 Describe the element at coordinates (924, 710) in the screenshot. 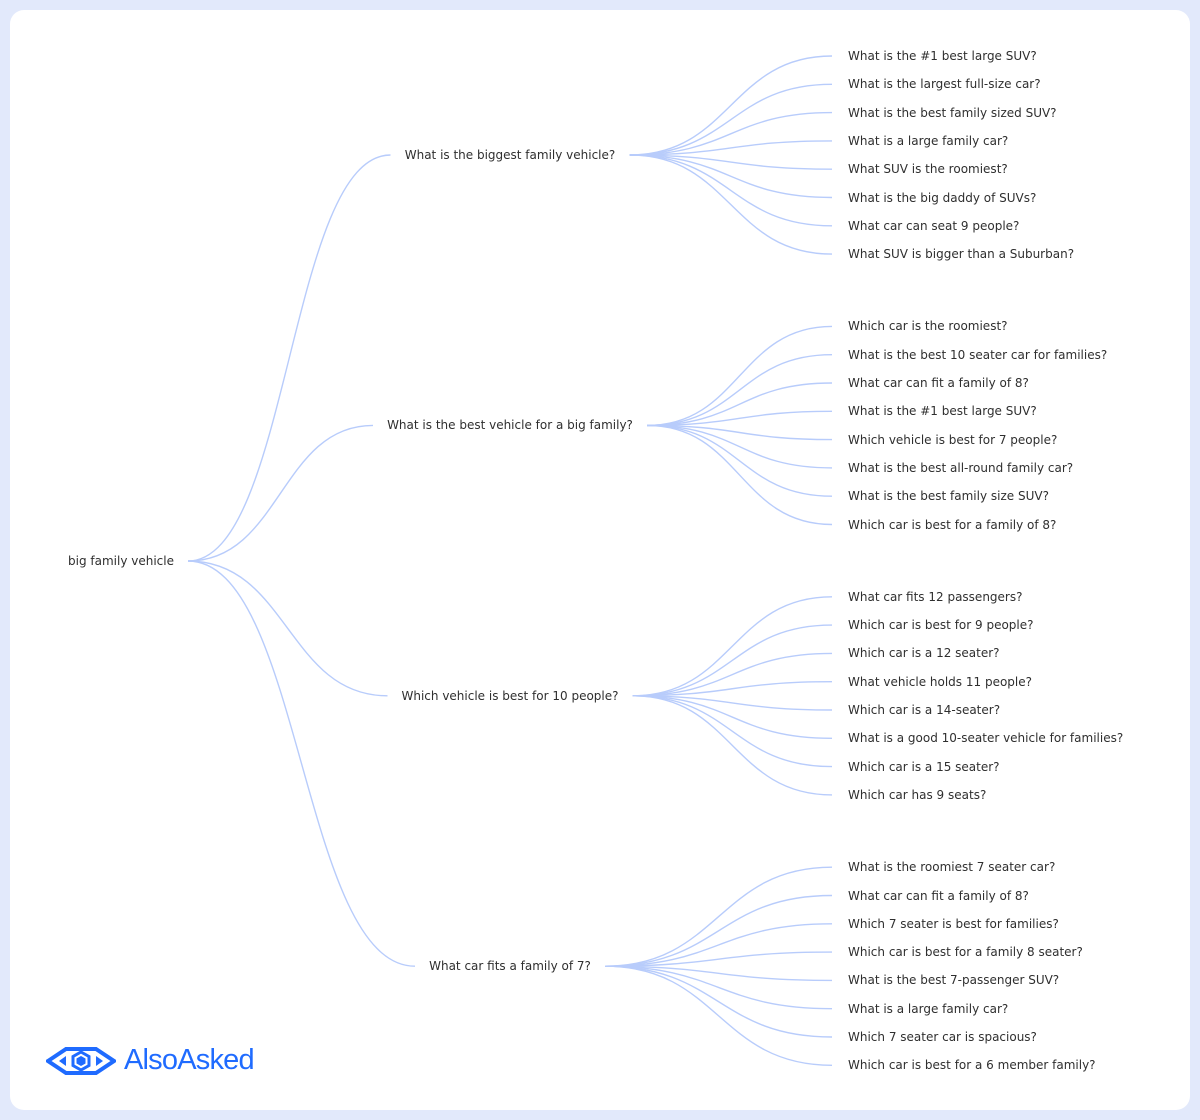

I see `question-node: Which car is a 14-seater?` at that location.